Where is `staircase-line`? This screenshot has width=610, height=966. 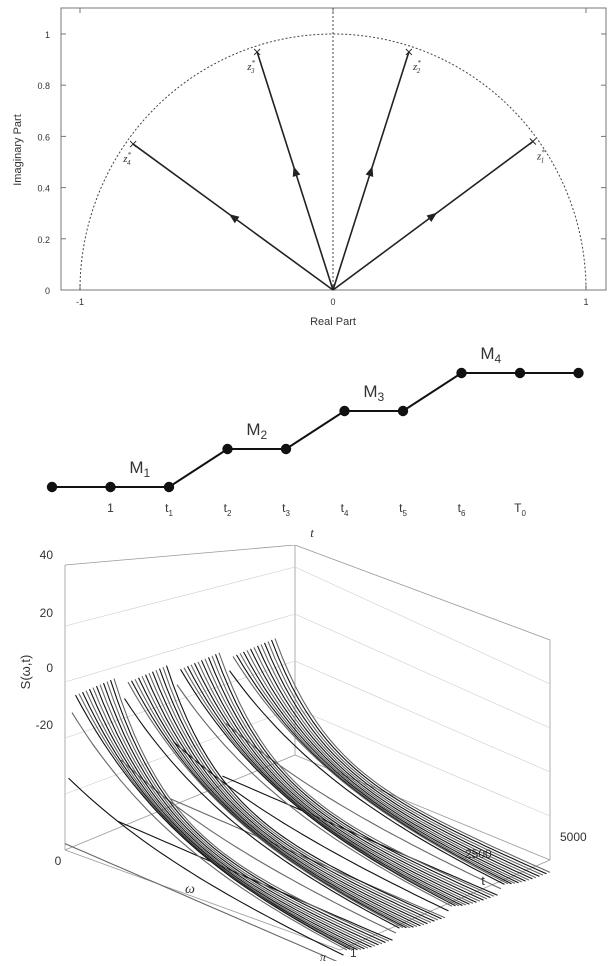
staircase-line is located at coordinates (315, 430).